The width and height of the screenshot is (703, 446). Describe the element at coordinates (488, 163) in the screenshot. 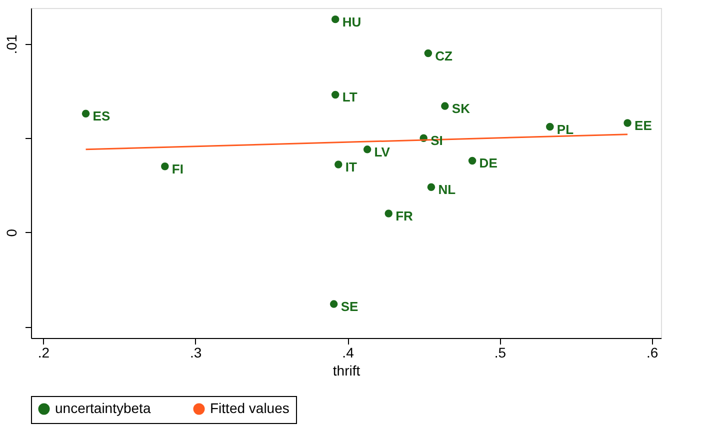

I see `annotation: DE` at that location.